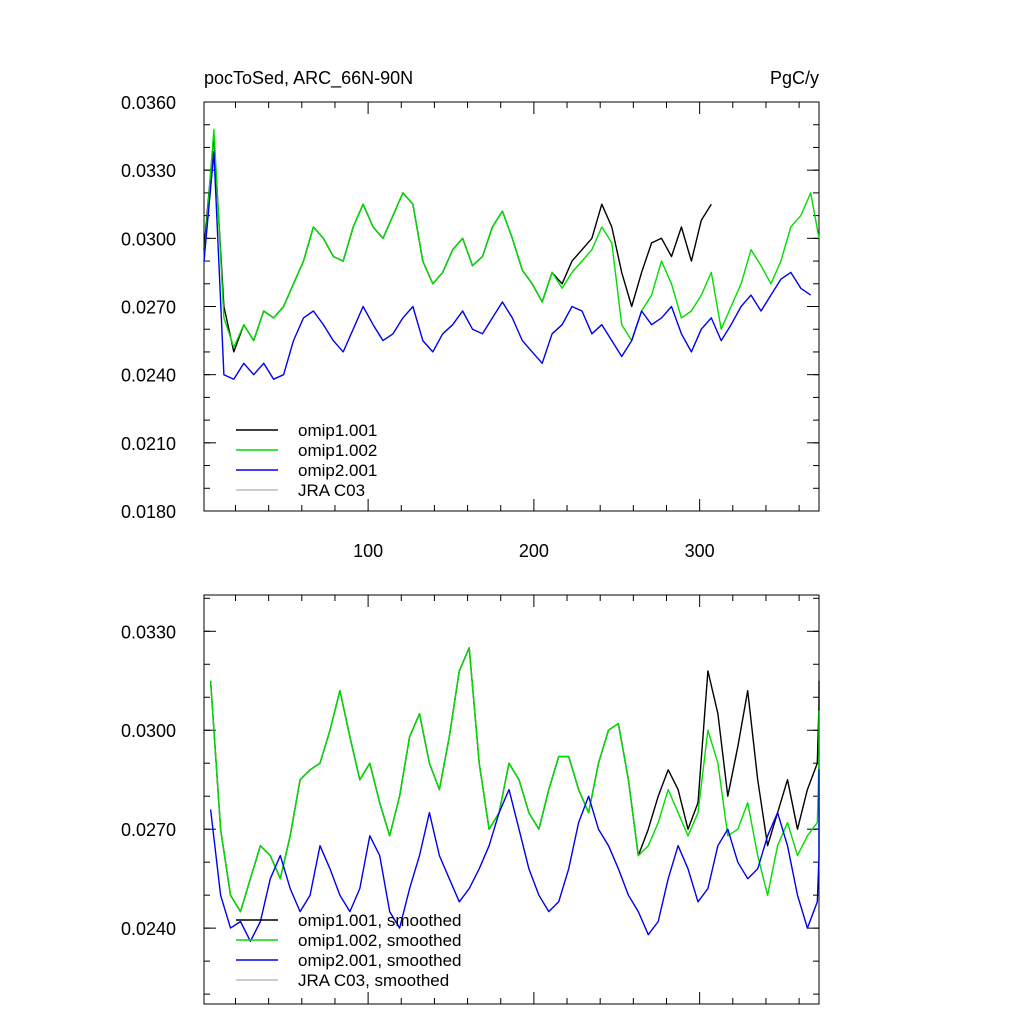 Image resolution: width=1024 pixels, height=1024 pixels. Describe the element at coordinates (337, 450) in the screenshot. I see `legend-label: omip1.002` at that location.